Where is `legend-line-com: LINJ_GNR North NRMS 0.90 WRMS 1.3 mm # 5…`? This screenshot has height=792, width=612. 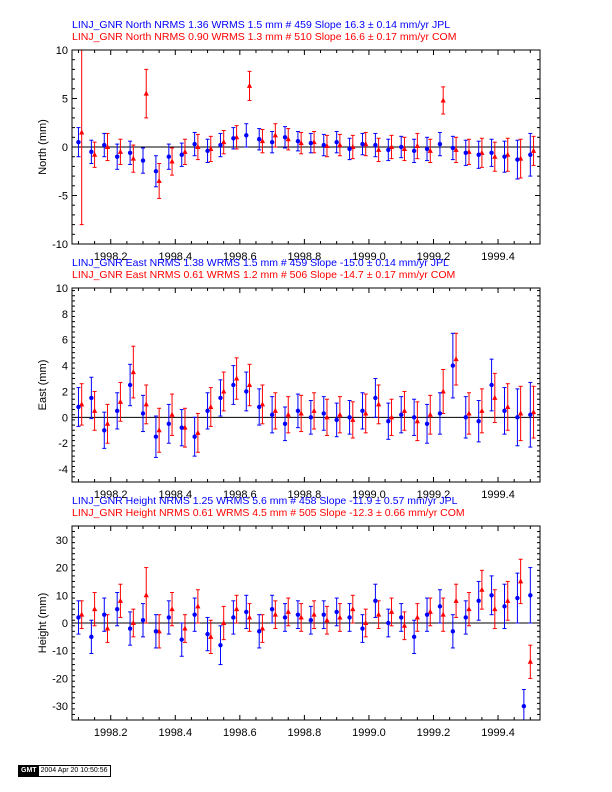
legend-line-com: LINJ_GNR North NRMS 0.90 WRMS 1.3 mm # 5… is located at coordinates (264, 37).